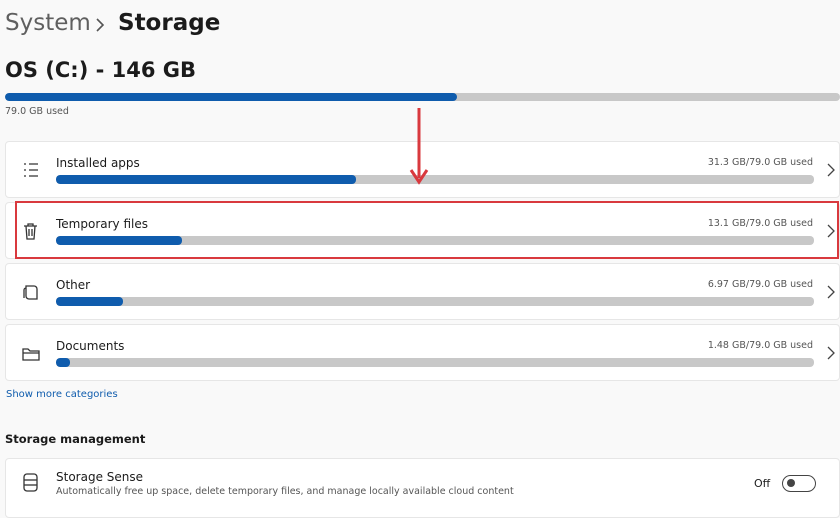 The height and width of the screenshot is (518, 840). Describe the element at coordinates (760, 345) in the screenshot. I see `category-usage: 1.48 GB/79.0 GB used` at that location.